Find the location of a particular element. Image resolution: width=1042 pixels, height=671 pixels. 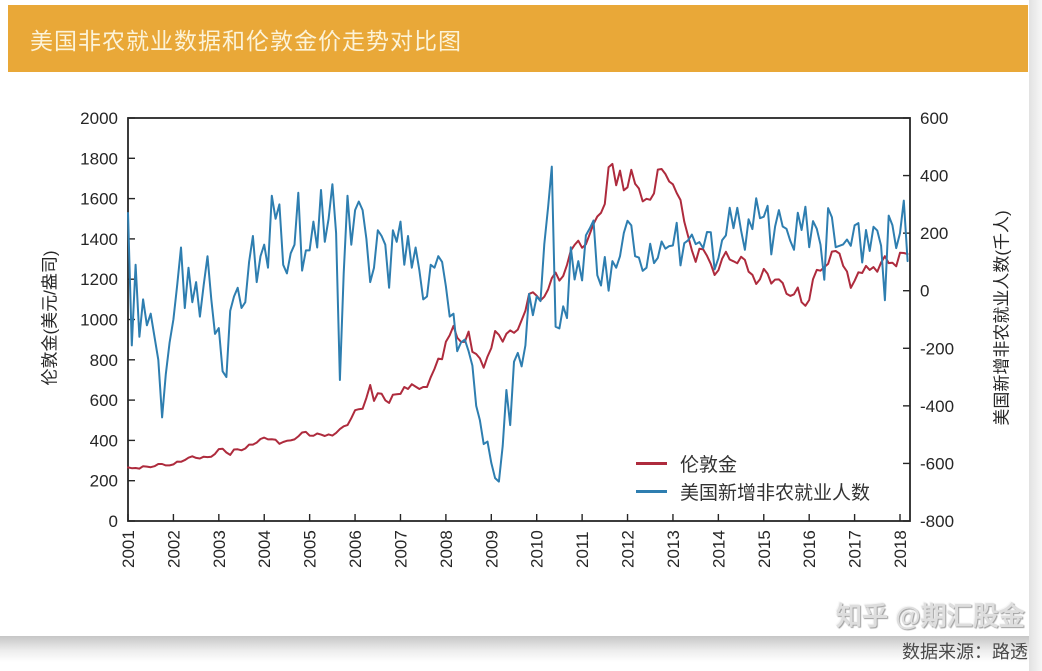

right-tick-label: -400 is located at coordinates (937, 406).